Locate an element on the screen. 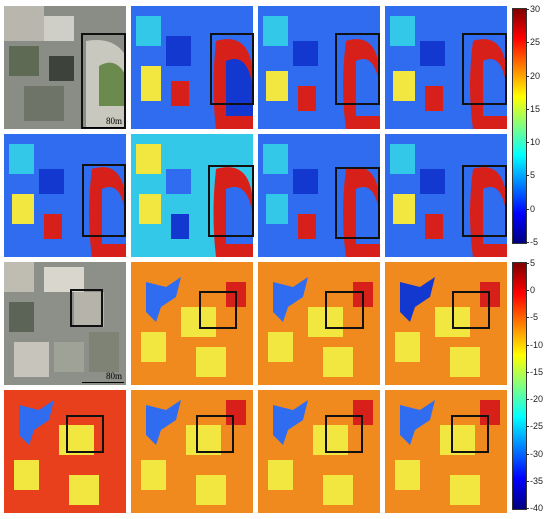  colorbar-bottom-tick-label: -15 is located at coordinates (537, 371).